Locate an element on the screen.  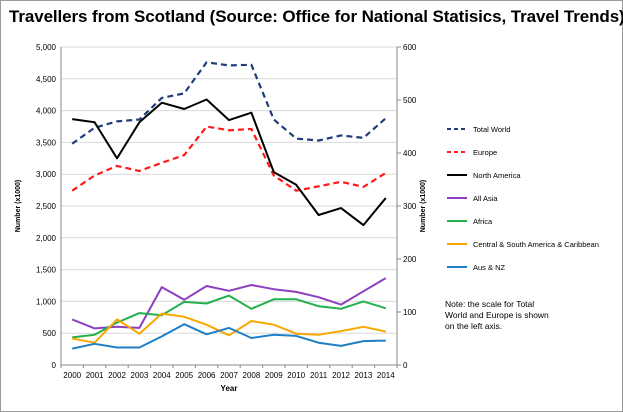
x-tick-label: 2000 is located at coordinates (72, 375).